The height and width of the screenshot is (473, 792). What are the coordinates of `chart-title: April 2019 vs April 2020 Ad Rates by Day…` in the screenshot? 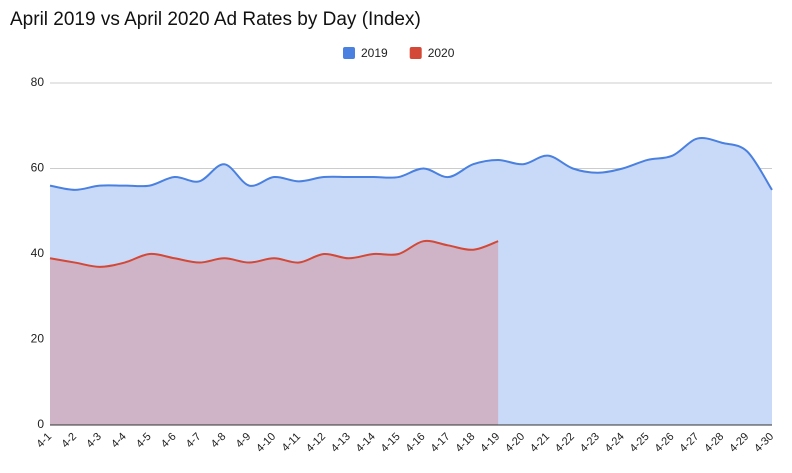 It's located at (215, 19).